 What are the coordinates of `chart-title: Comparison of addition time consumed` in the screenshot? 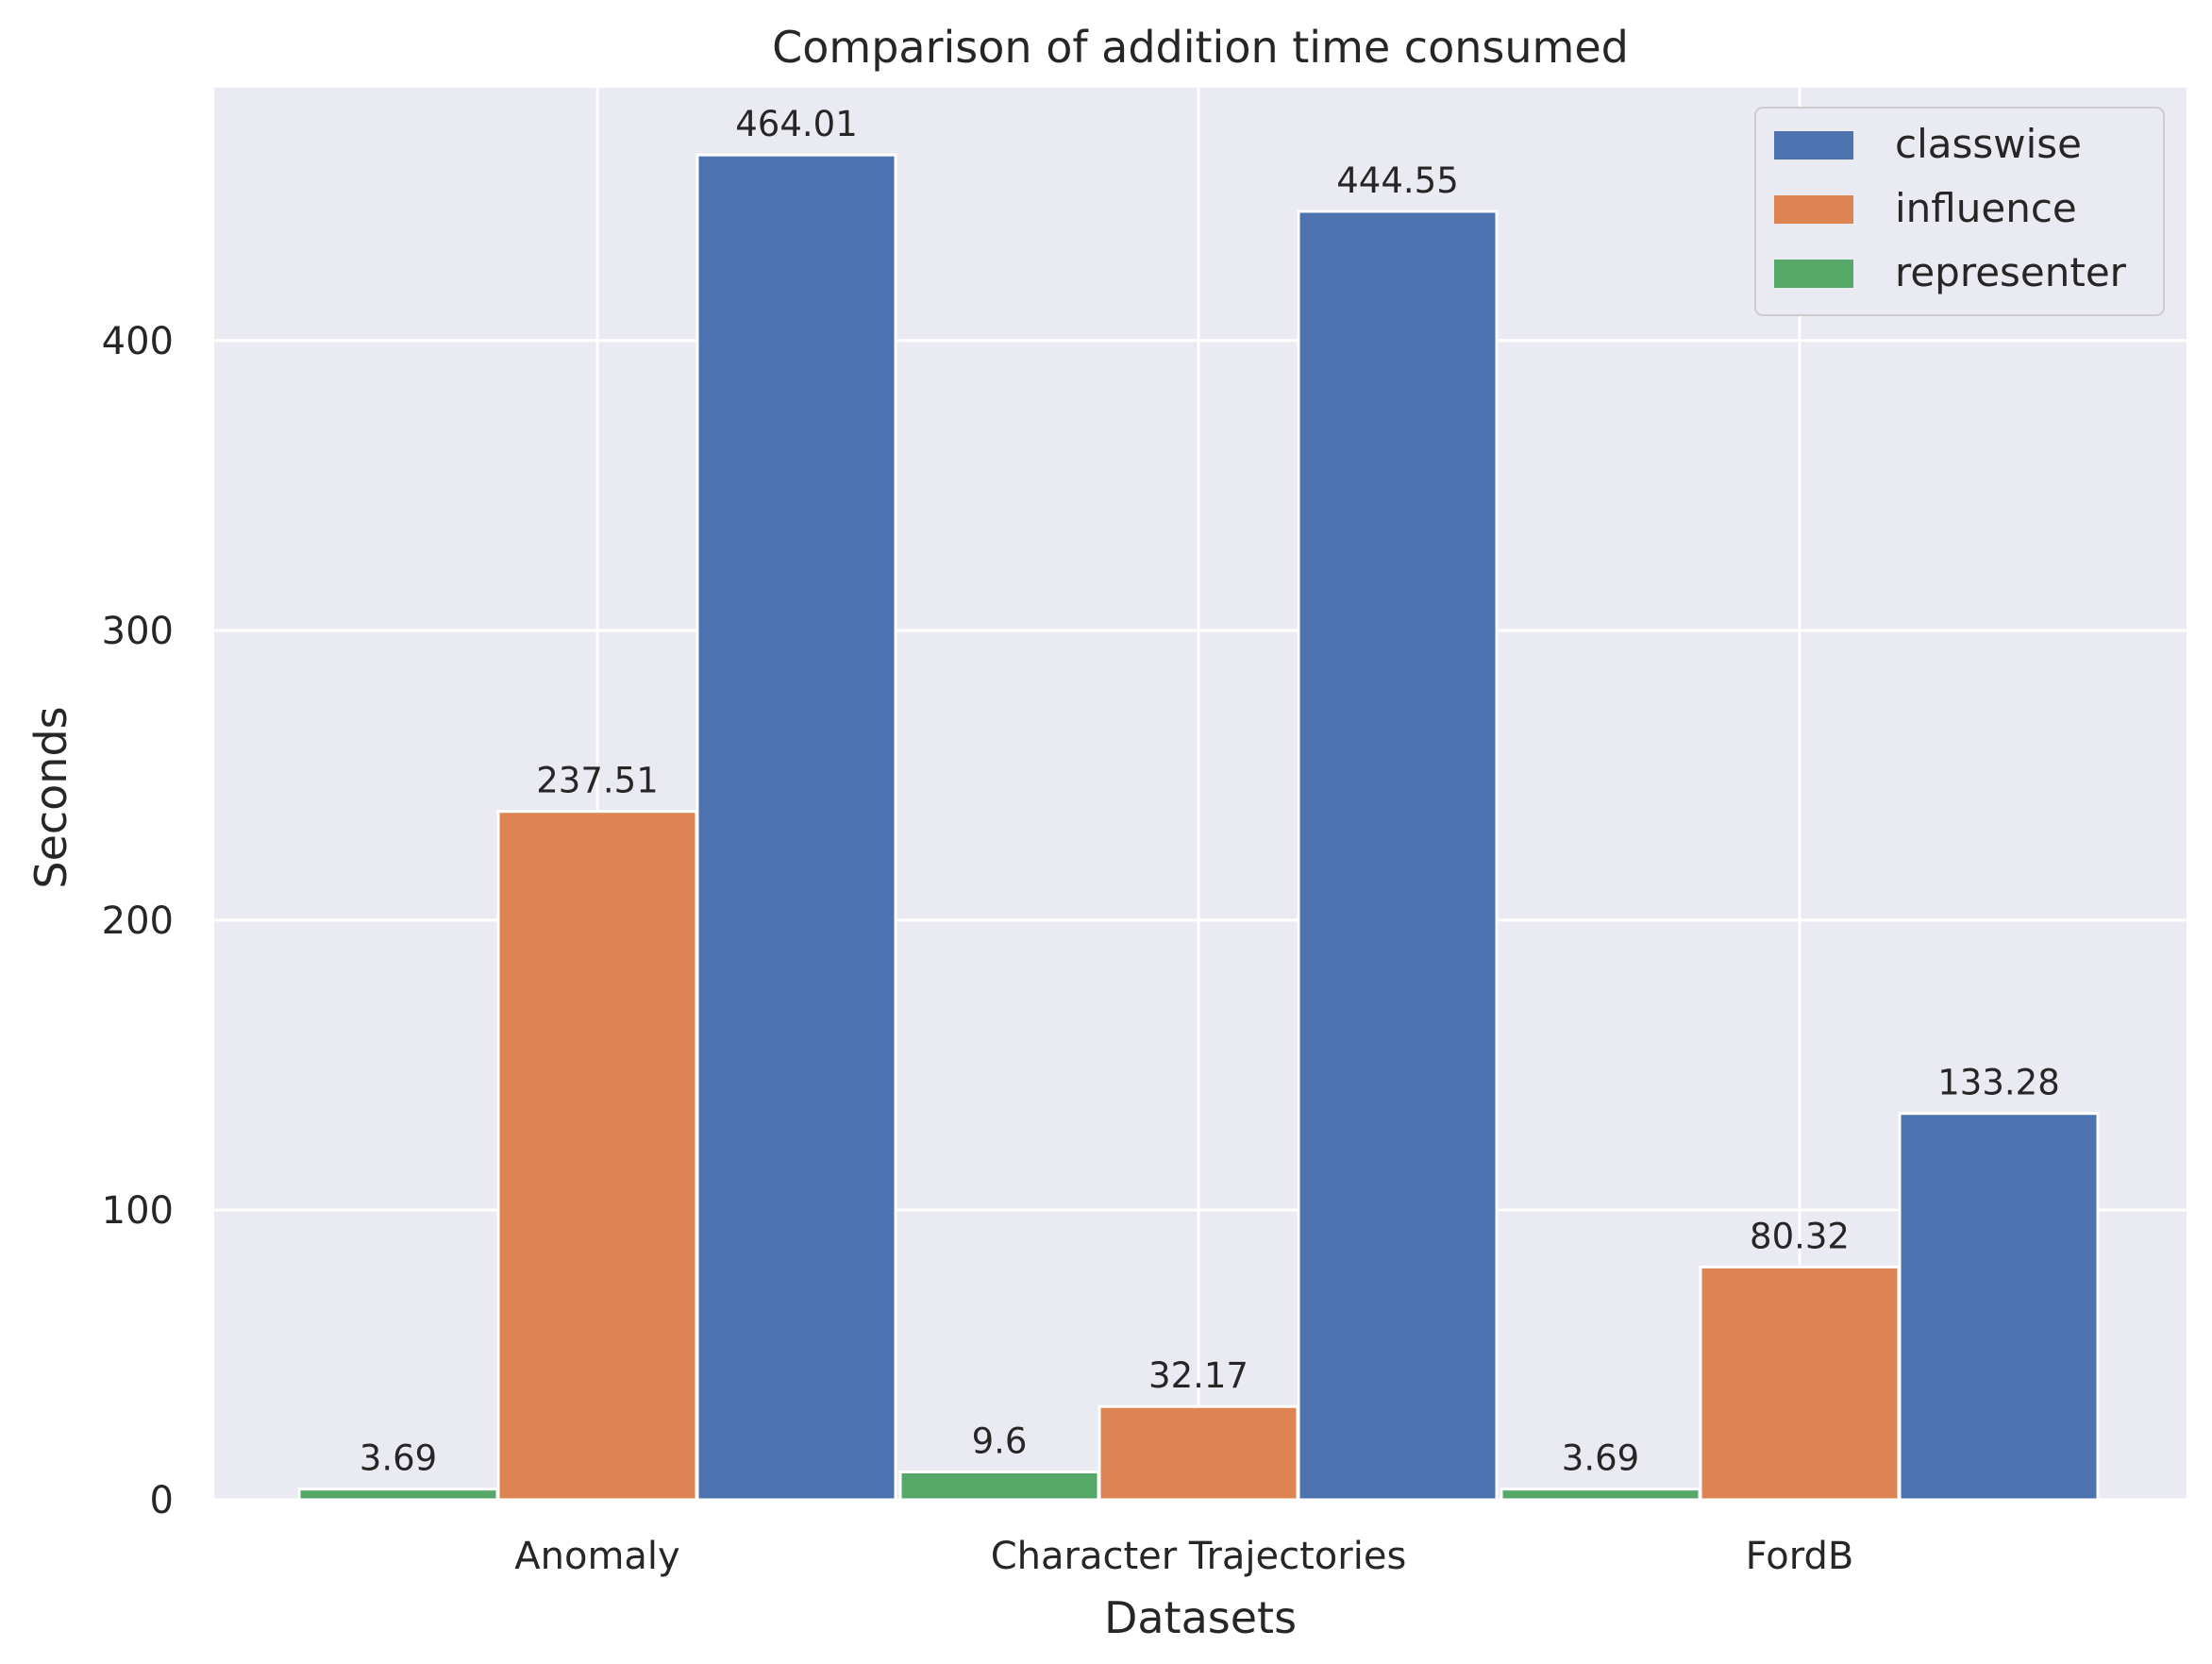 It's located at (1200, 47).